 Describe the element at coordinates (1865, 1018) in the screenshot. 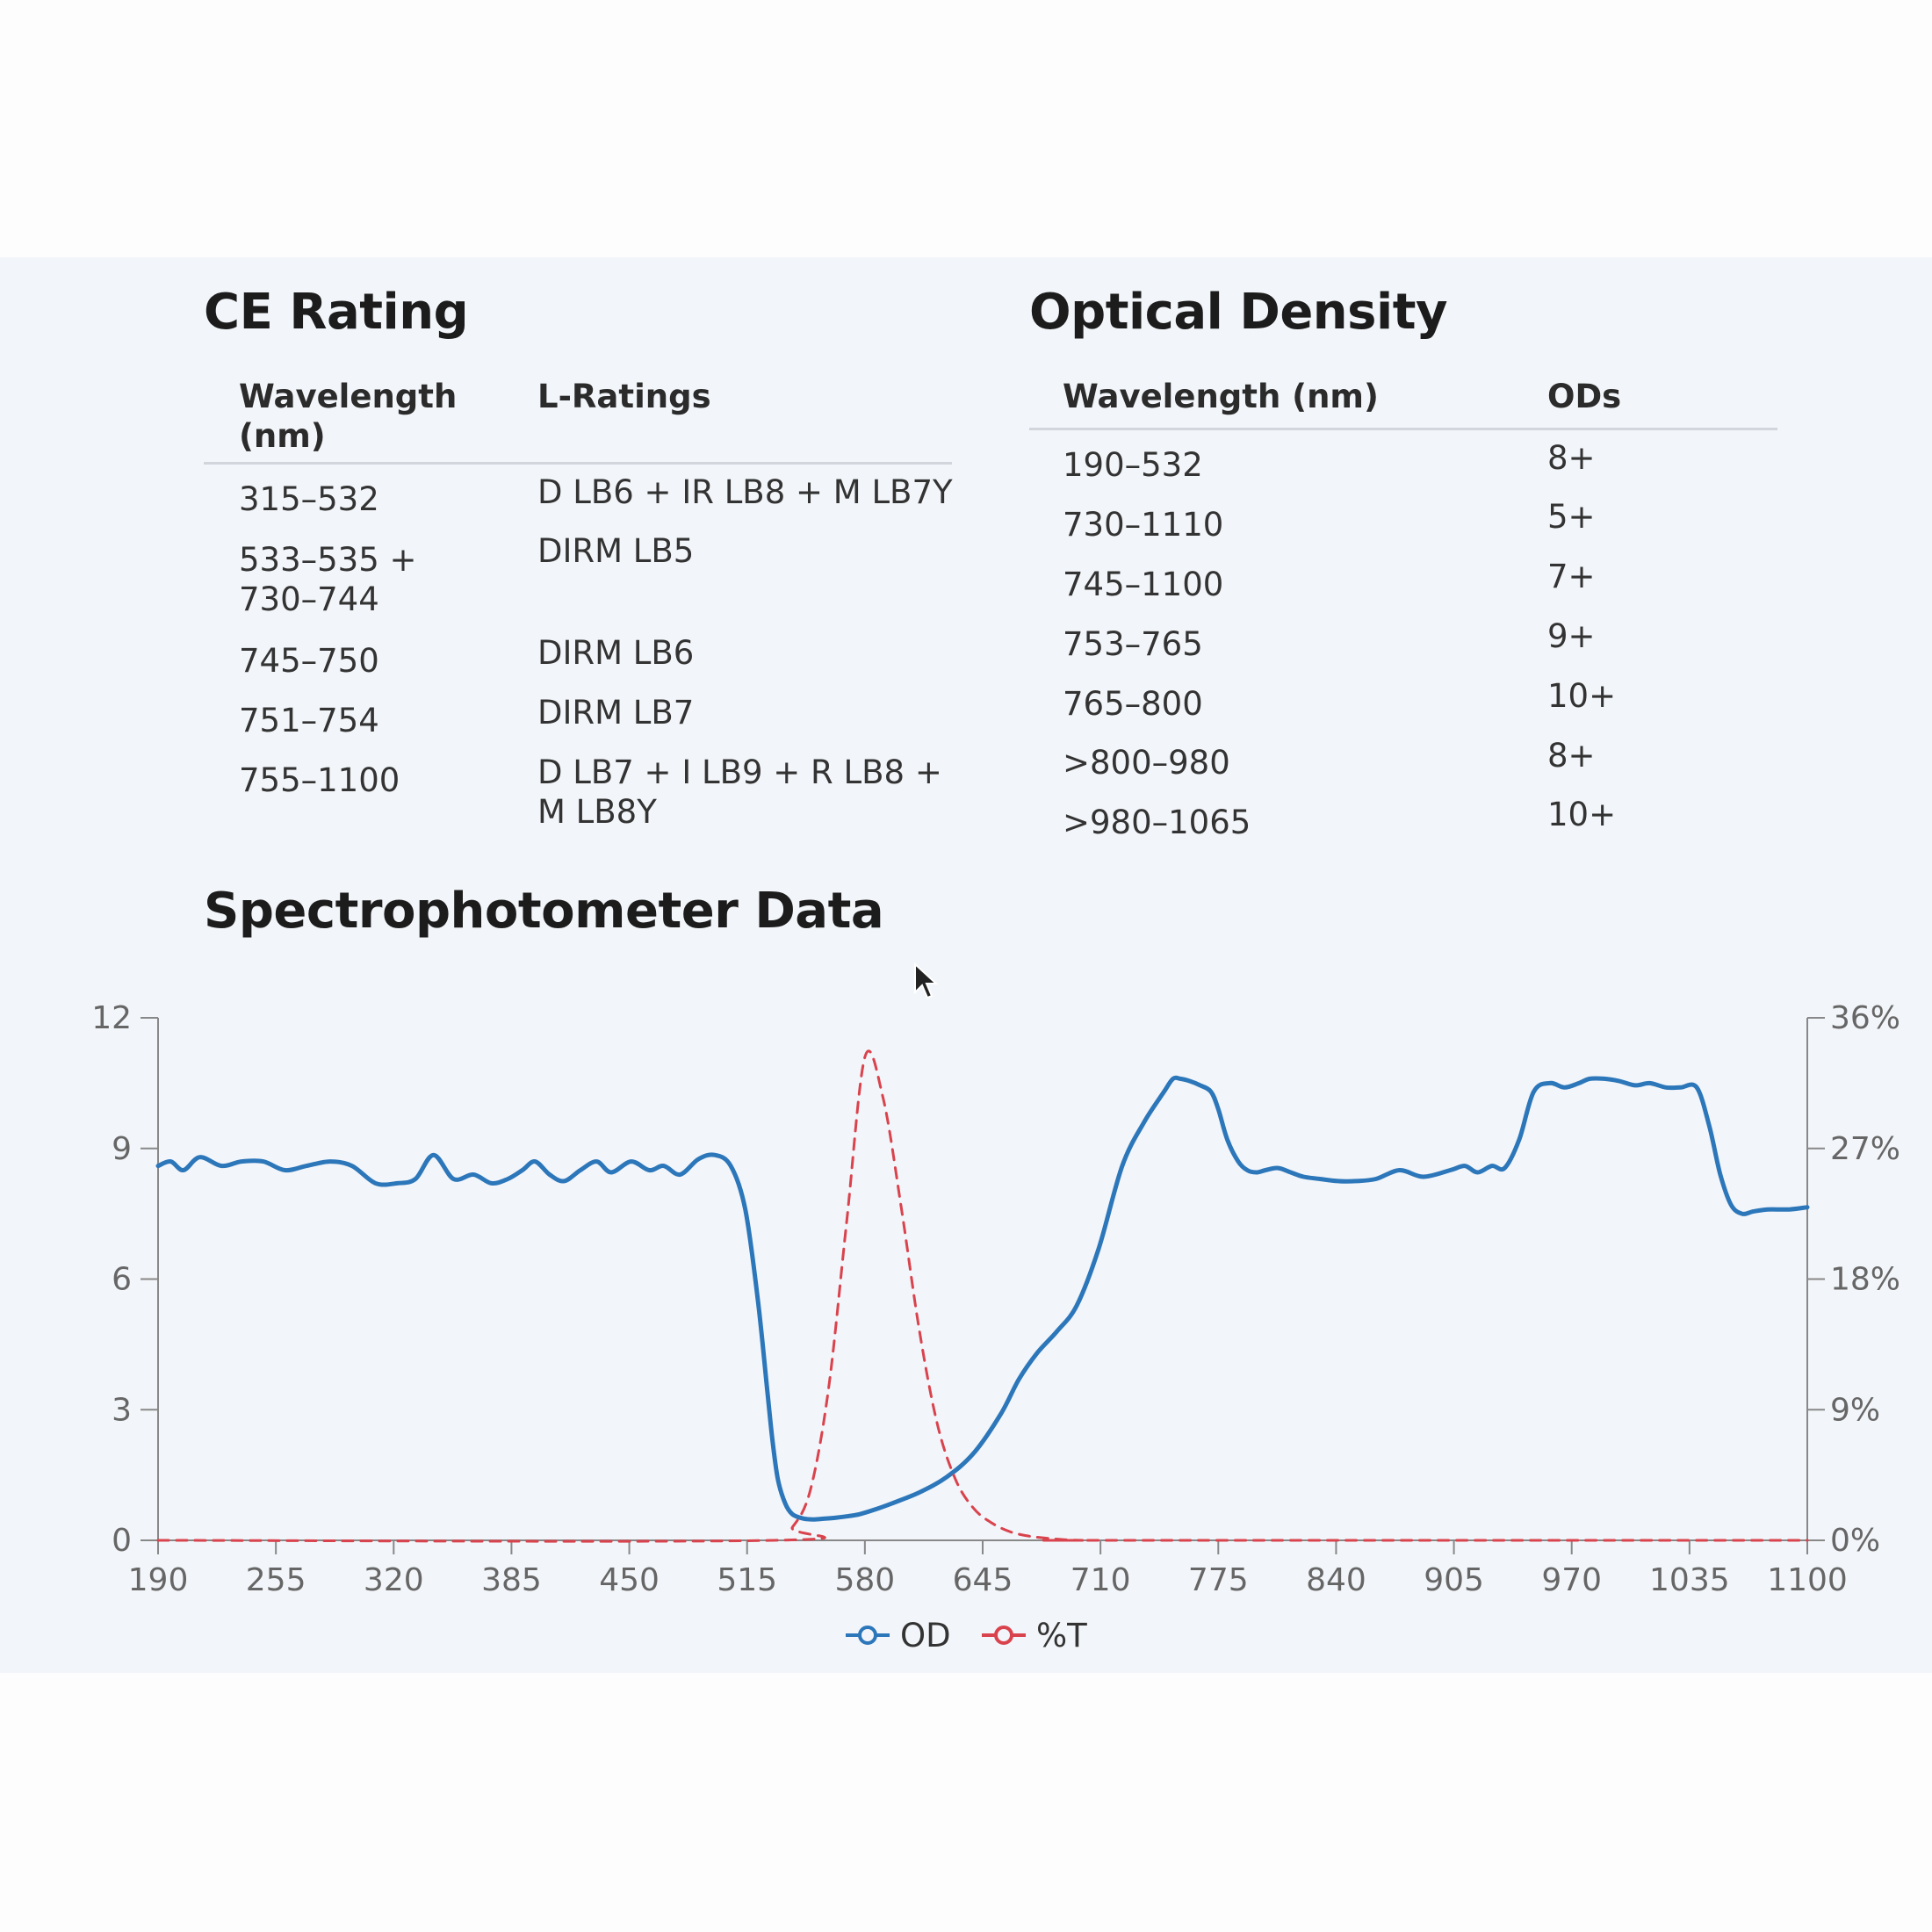

I see `y-right-tick-label: 36%` at that location.